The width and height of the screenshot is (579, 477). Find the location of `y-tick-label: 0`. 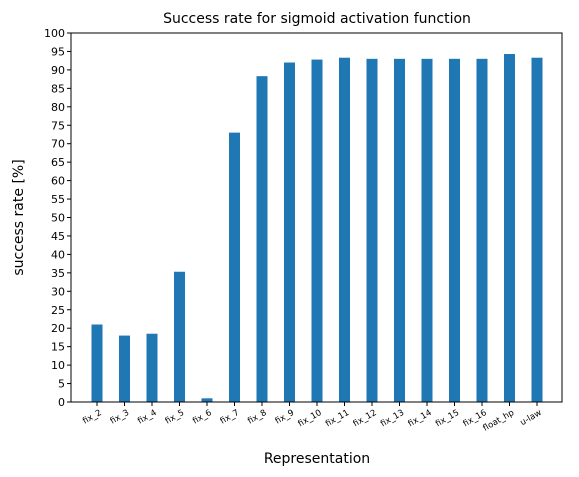

y-tick-label: 0 is located at coordinates (61, 402).